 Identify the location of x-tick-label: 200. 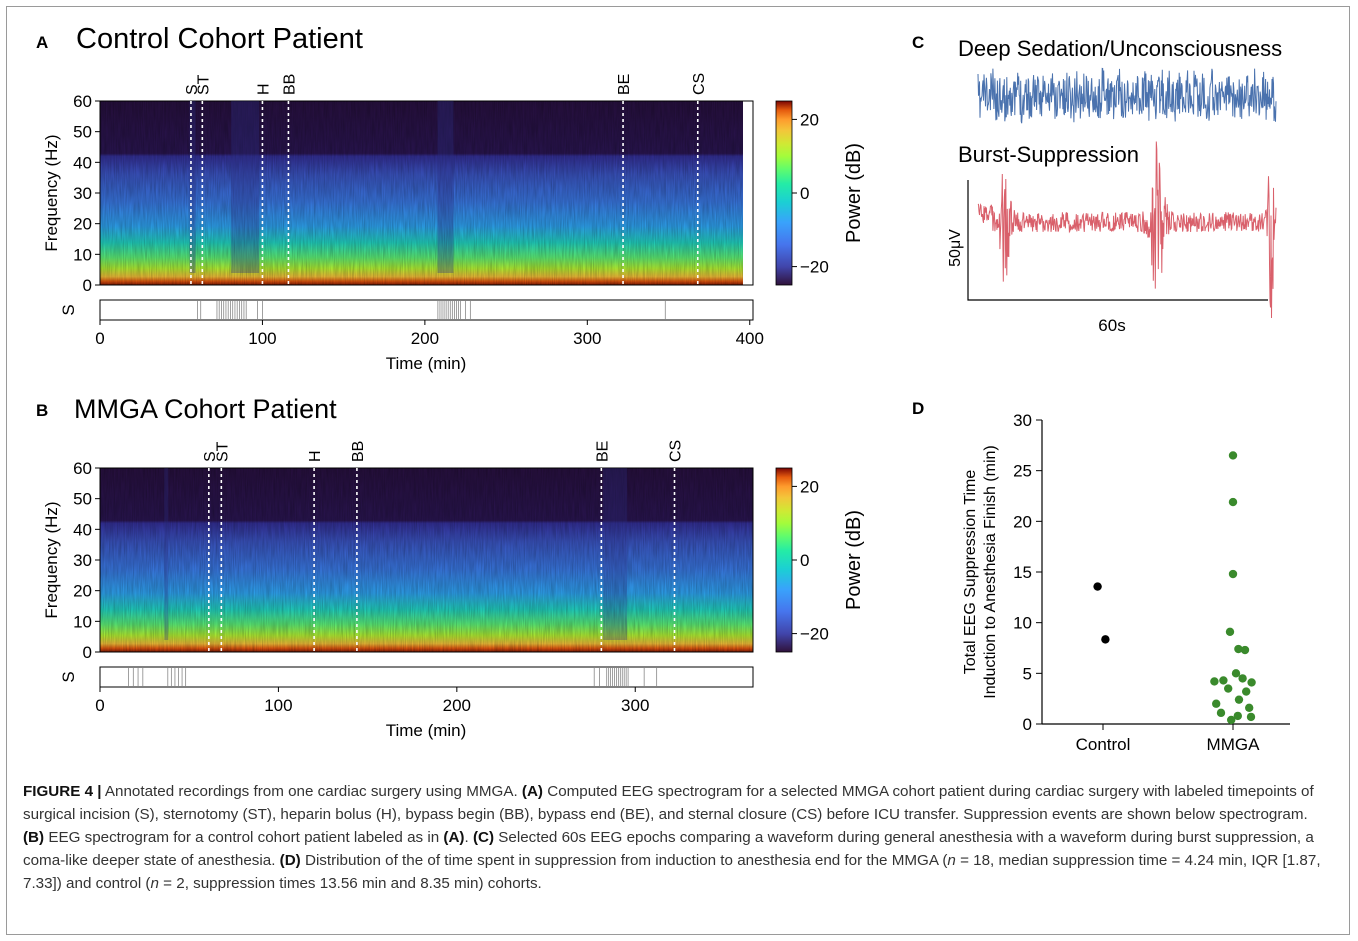
(425, 338).